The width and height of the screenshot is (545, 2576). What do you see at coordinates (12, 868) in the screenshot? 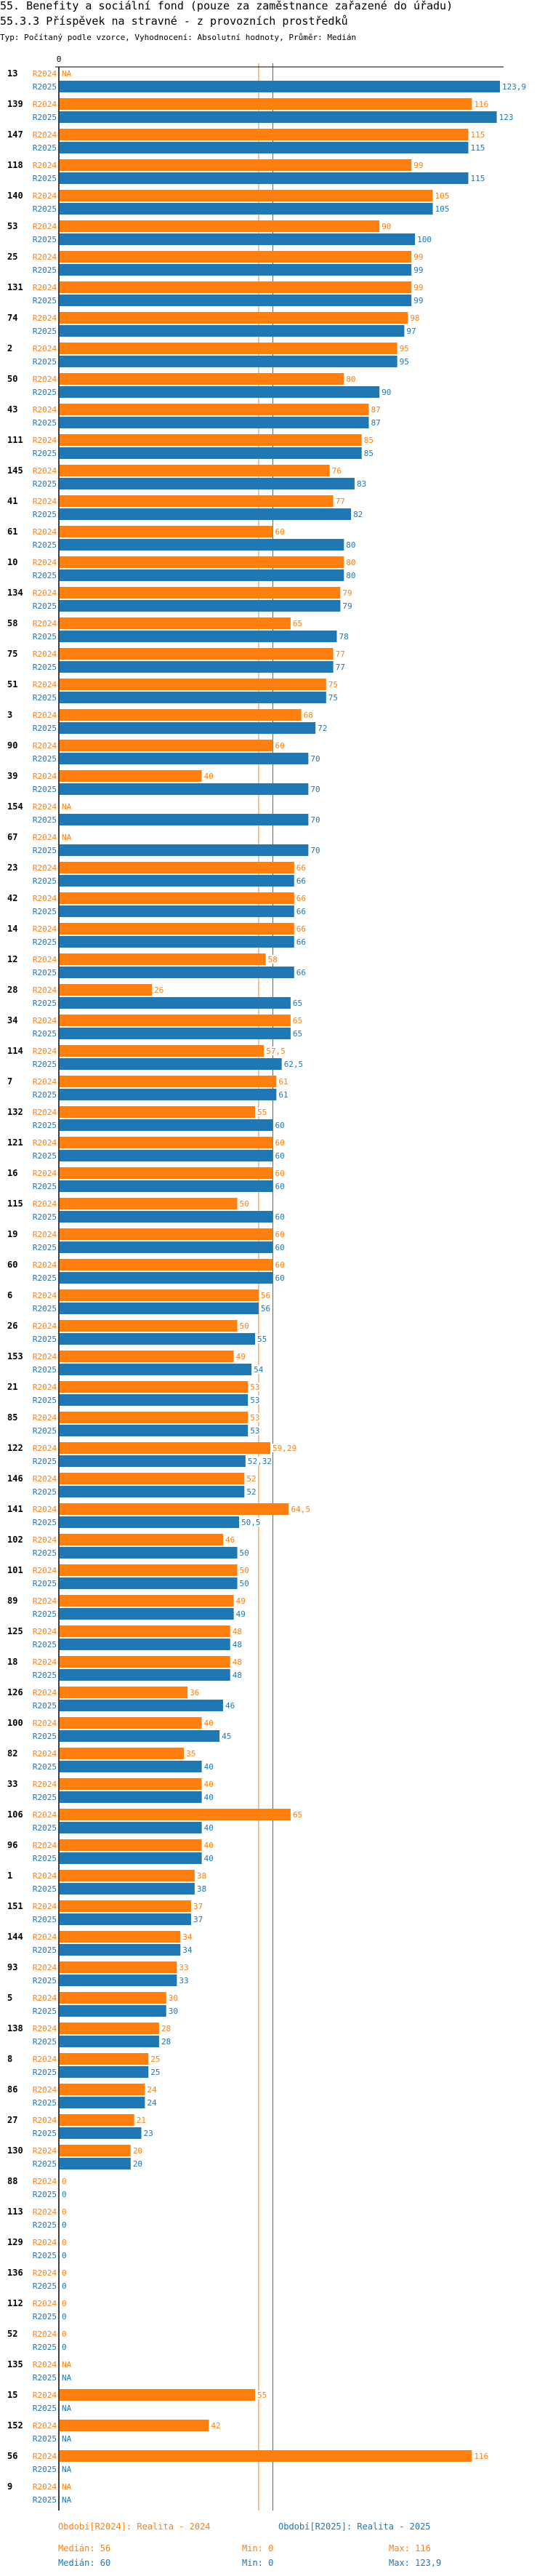
I see `category-label: 23` at bounding box center [12, 868].